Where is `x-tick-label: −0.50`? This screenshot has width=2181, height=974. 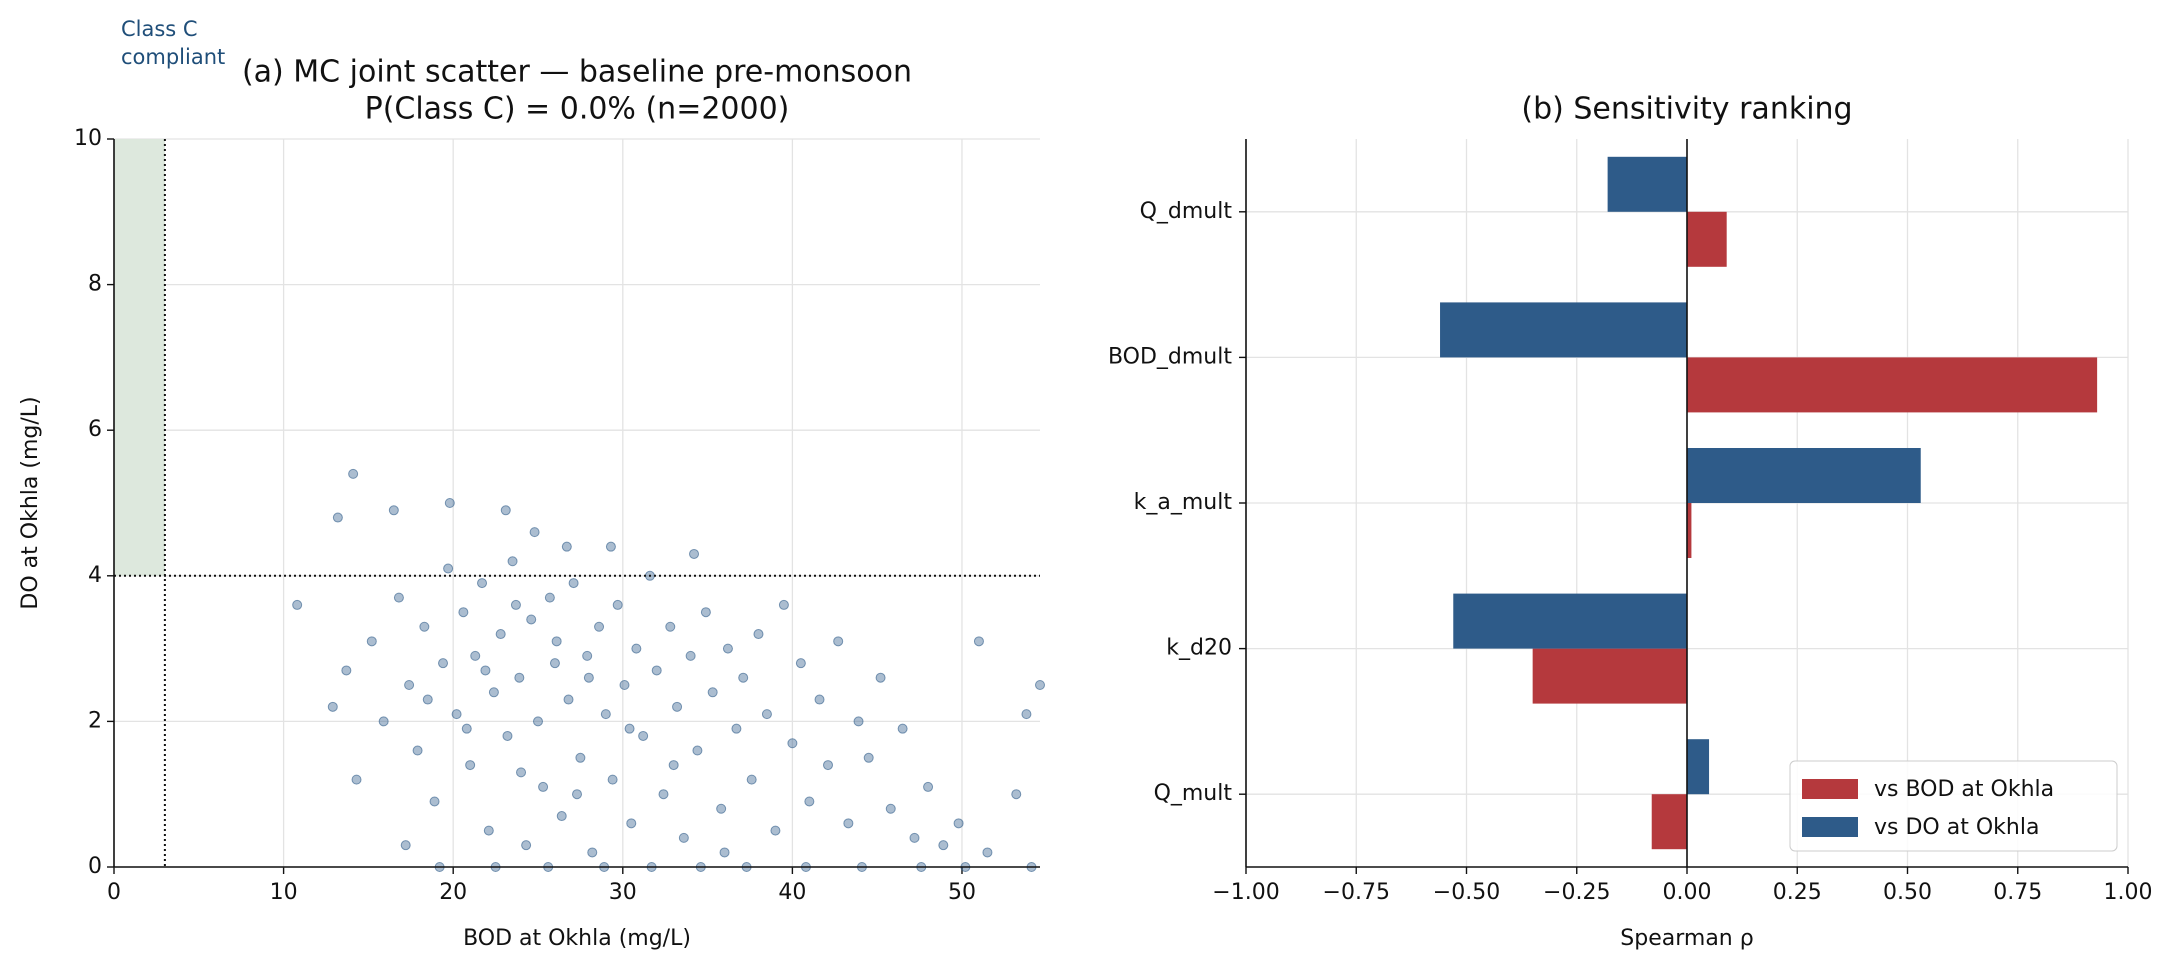 x-tick-label: −0.50 is located at coordinates (1466, 892).